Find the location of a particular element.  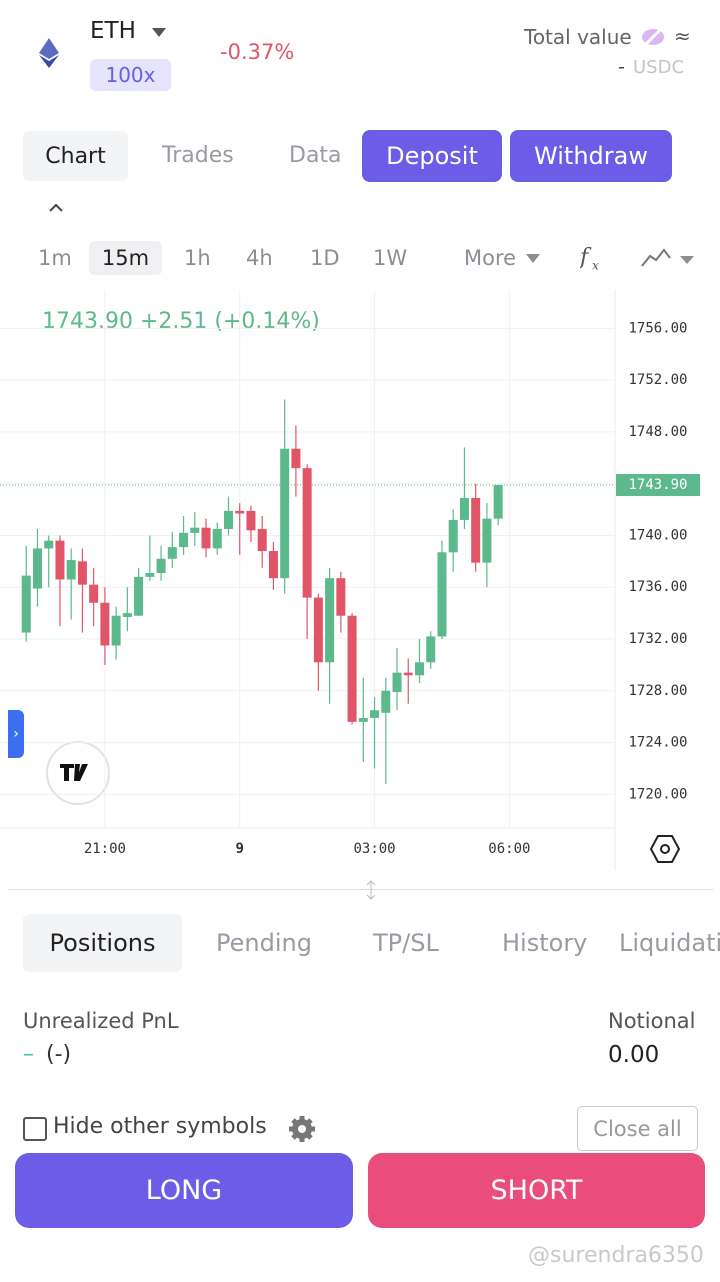

tab: Trades is located at coordinates (198, 155).